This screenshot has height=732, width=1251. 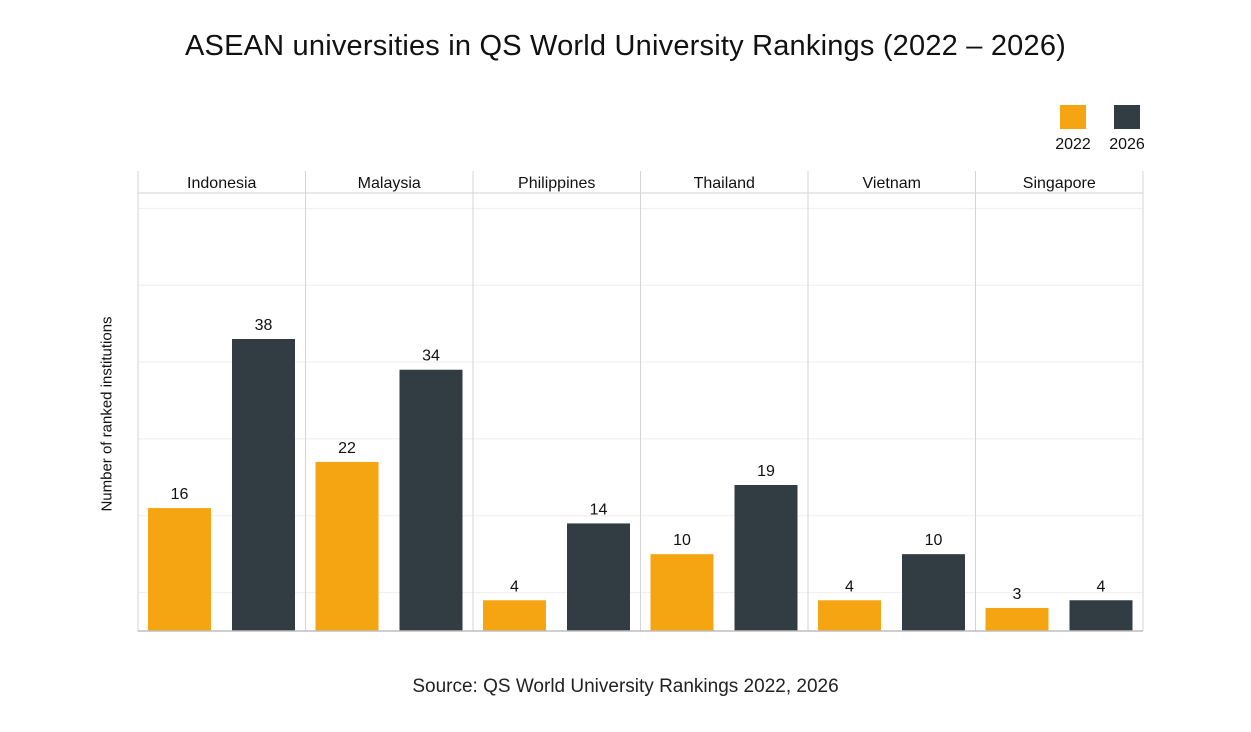 What do you see at coordinates (766, 558) in the screenshot?
I see `bar-thailand-2026` at bounding box center [766, 558].